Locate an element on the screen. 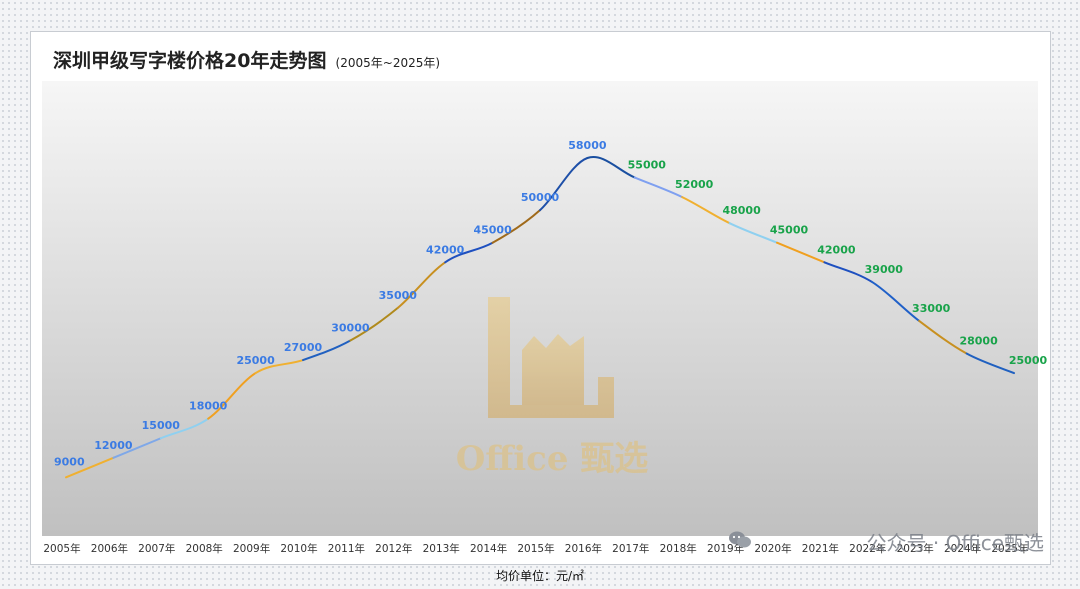 This screenshot has height=589, width=1080. corner-watermark: 公众号 · Office甄选 is located at coordinates (955, 543).